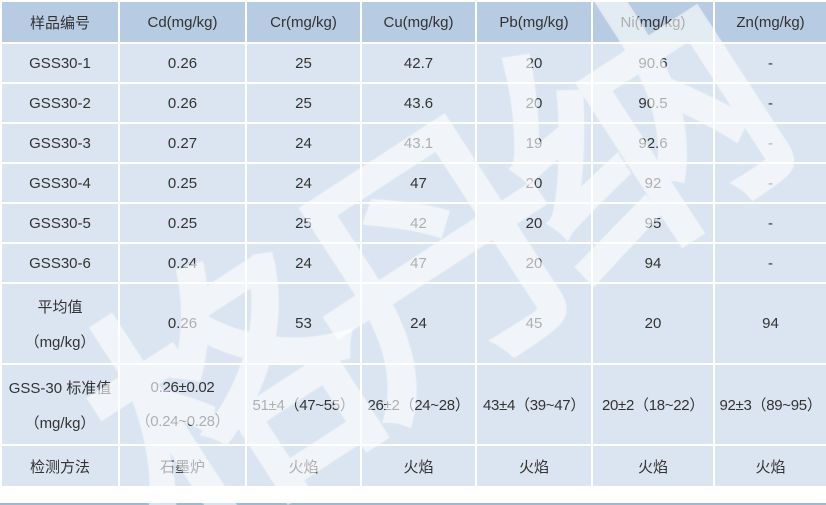 The image size is (826, 505). What do you see at coordinates (653, 63) in the screenshot?
I see `ni-value-cell: 90.6` at bounding box center [653, 63].